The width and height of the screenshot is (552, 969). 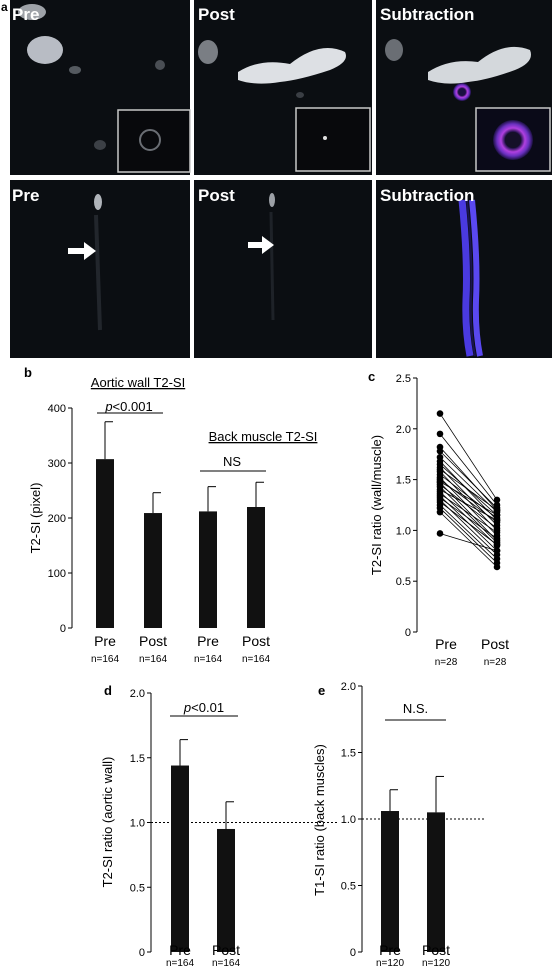 I want to click on panel-letter-b: b, so click(x=28, y=372).